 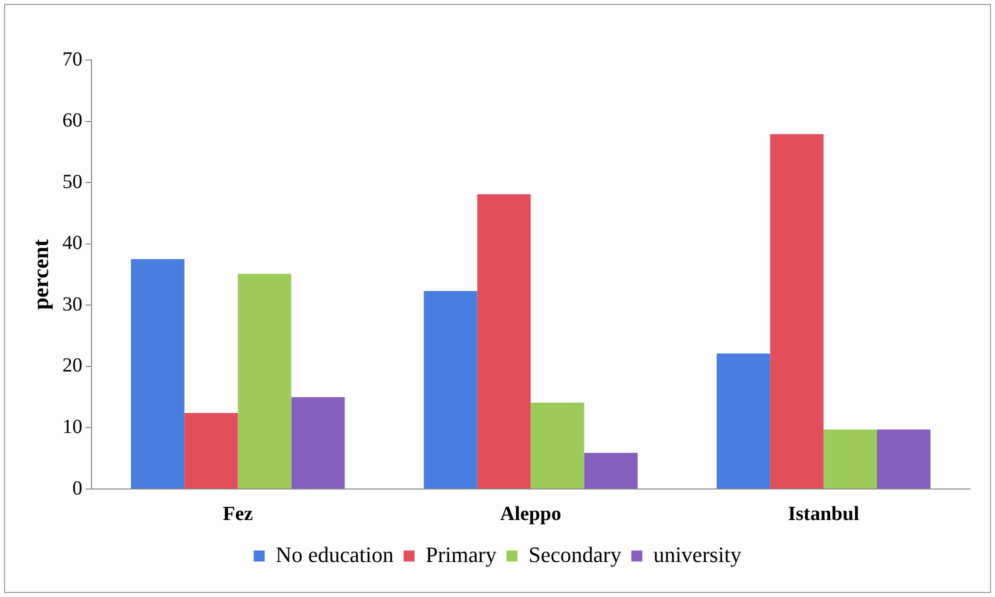 I want to click on legend-label: No education, so click(x=335, y=554).